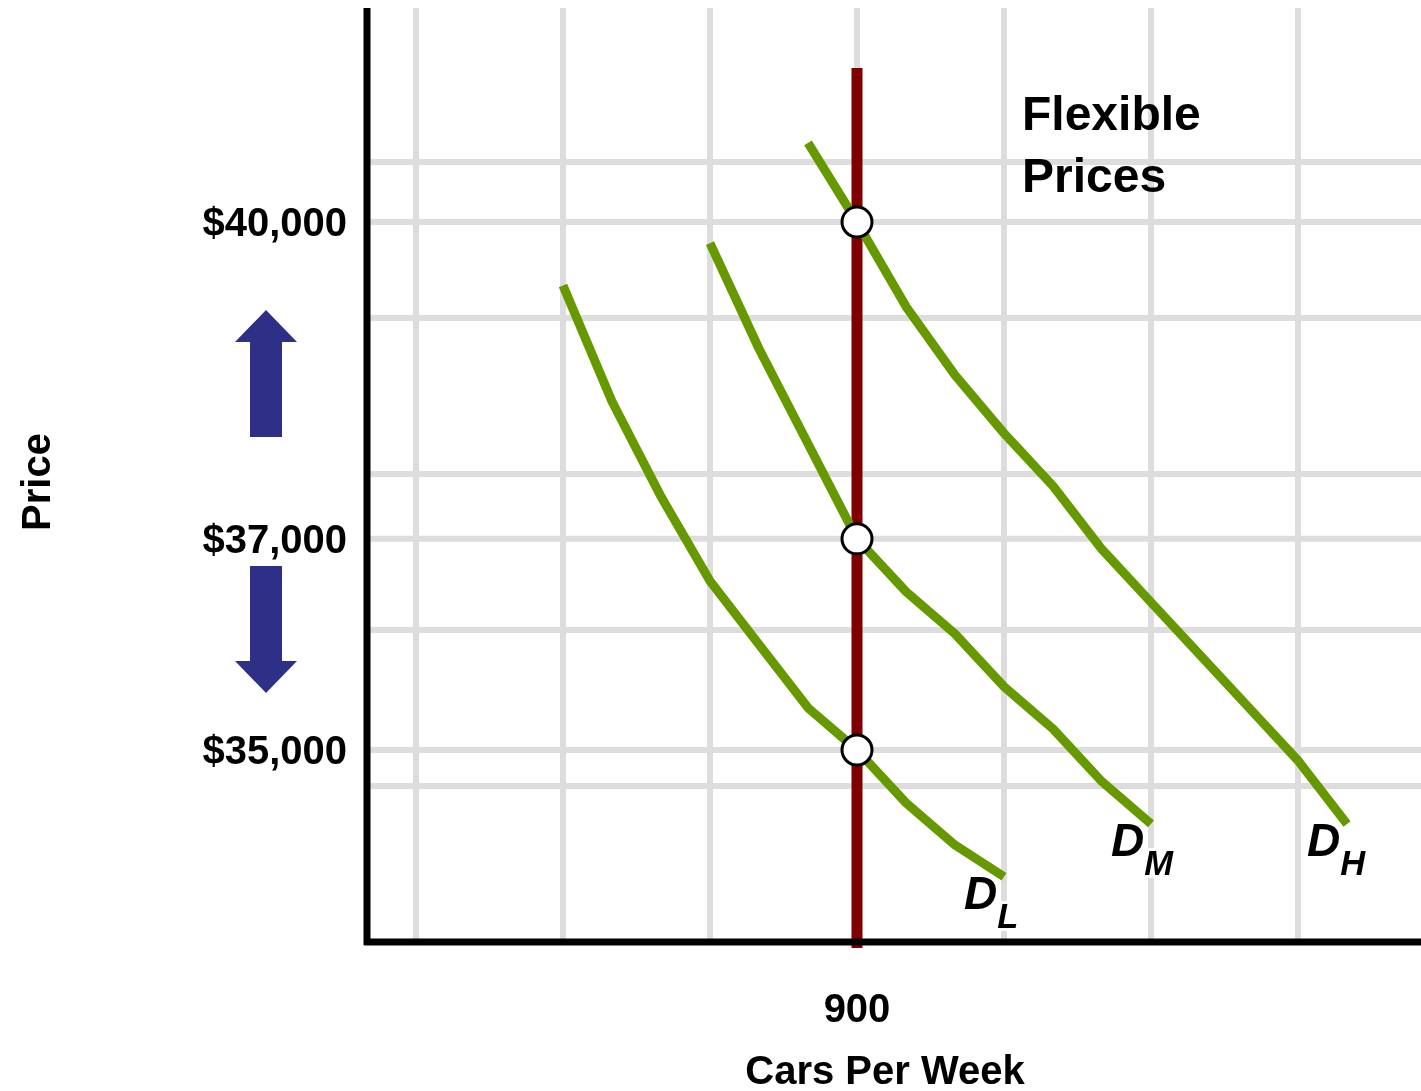 The height and width of the screenshot is (1091, 1421). What do you see at coordinates (36, 482) in the screenshot?
I see `y-axis-title: Price` at bounding box center [36, 482].